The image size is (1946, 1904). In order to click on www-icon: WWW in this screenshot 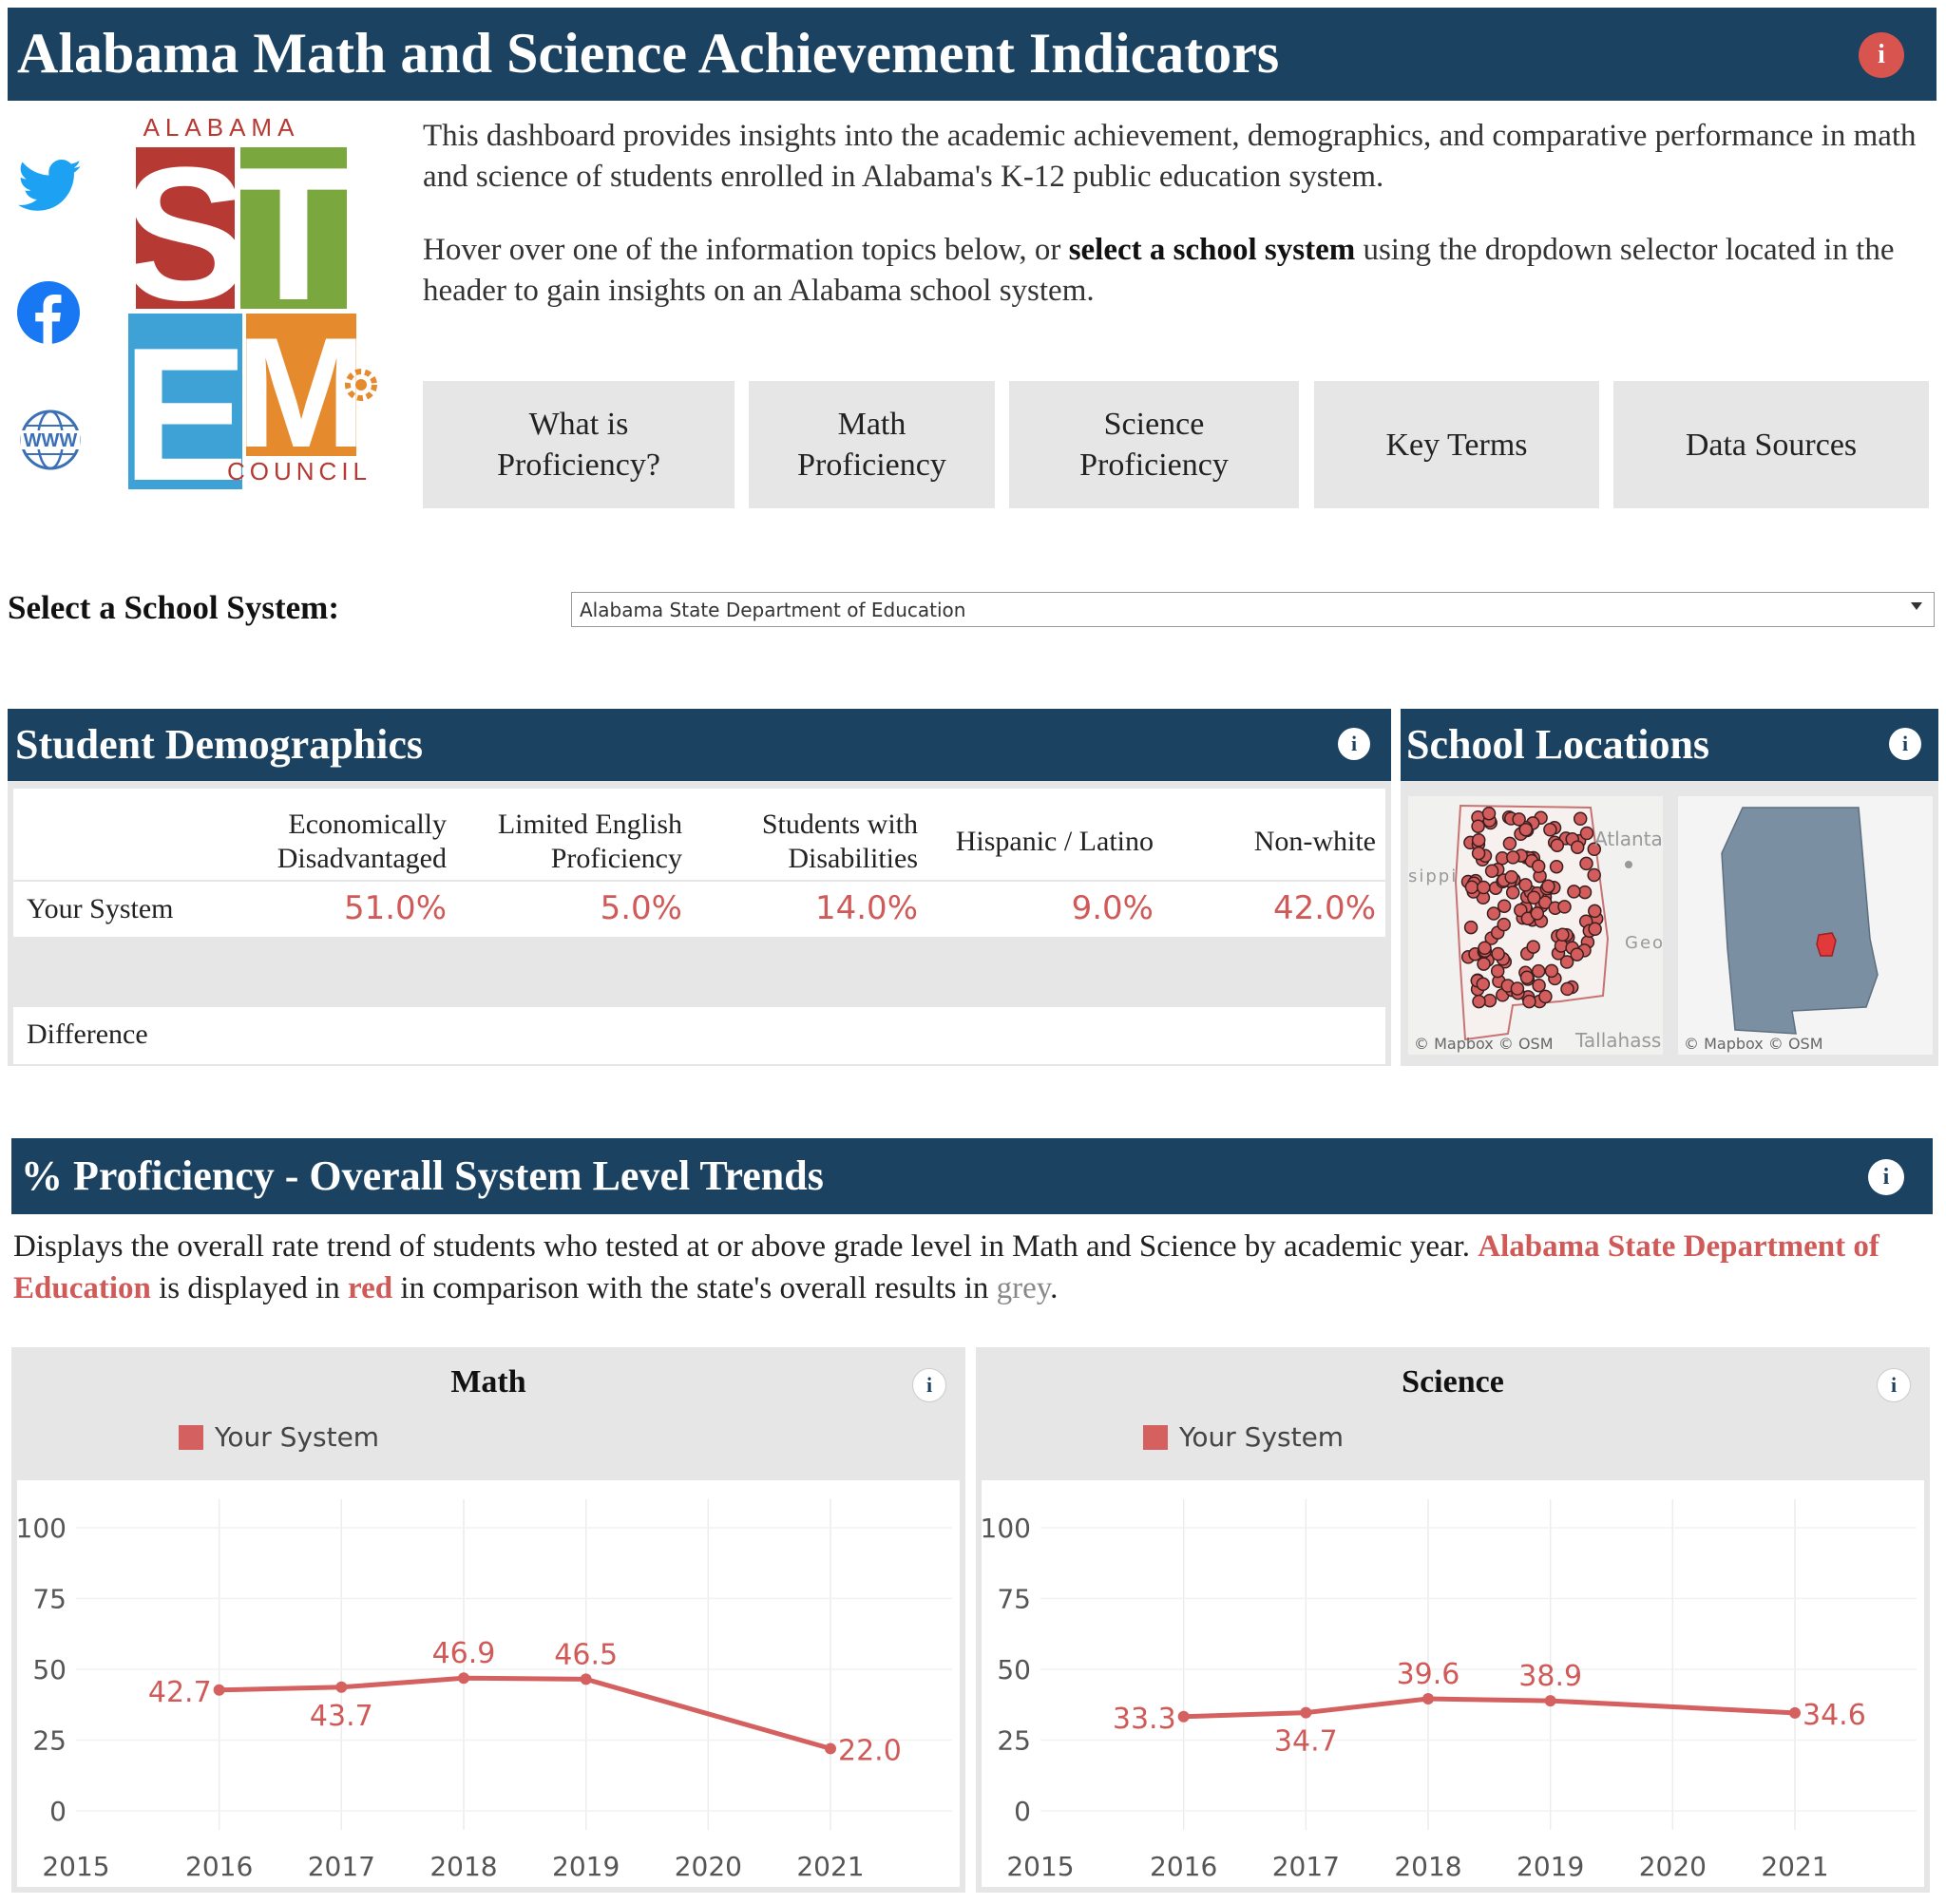, I will do `click(50, 442)`.